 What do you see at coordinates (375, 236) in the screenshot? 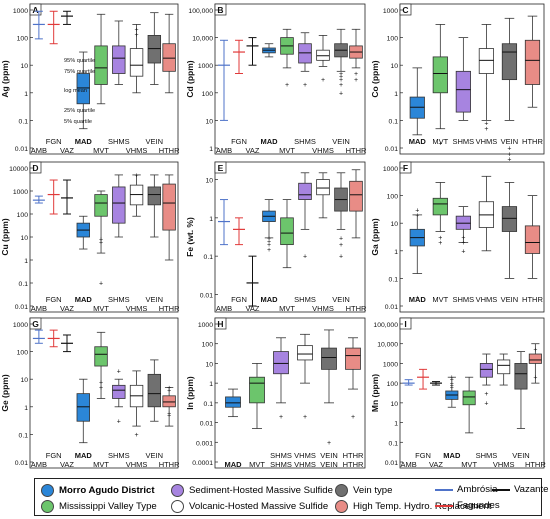
I see `y-axis-label: Ga (ppm)` at bounding box center [375, 236].